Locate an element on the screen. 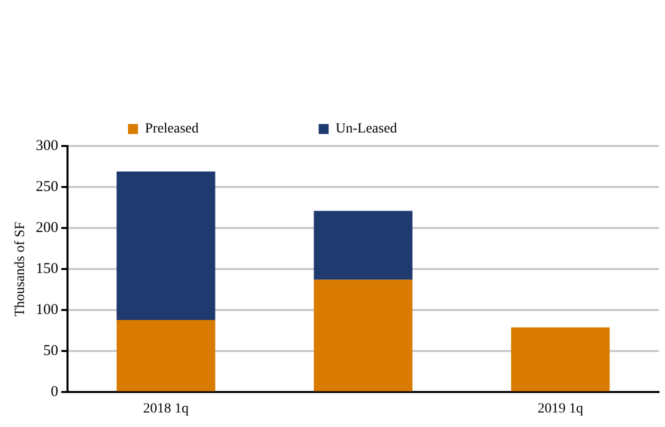 Image resolution: width=665 pixels, height=427 pixels. y-tick-label: 100 is located at coordinates (47, 310).